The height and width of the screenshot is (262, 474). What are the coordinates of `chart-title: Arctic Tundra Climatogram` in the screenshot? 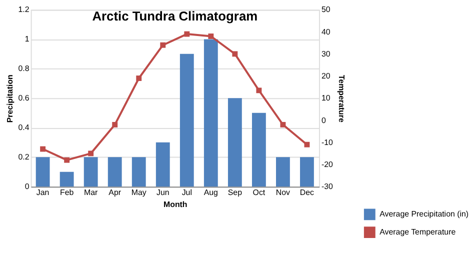 It's located at (175, 16).